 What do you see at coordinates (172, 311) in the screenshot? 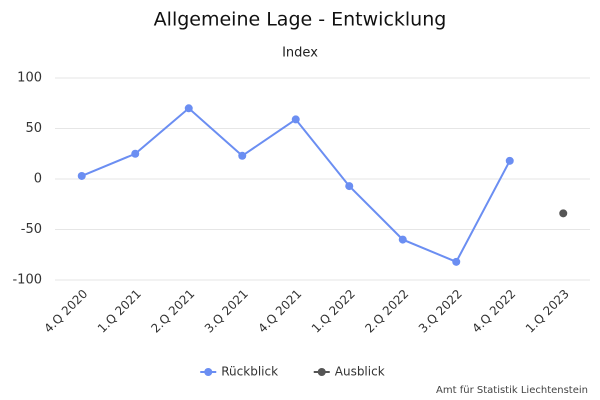
I see `x-tick-label: 2.Q 2021` at bounding box center [172, 311].